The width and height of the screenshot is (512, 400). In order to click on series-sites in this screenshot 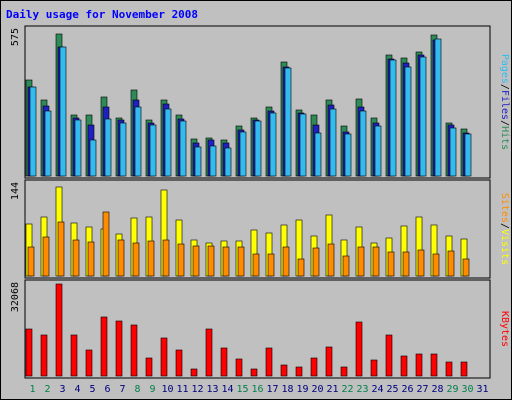, I will do `click(248, 244)`.